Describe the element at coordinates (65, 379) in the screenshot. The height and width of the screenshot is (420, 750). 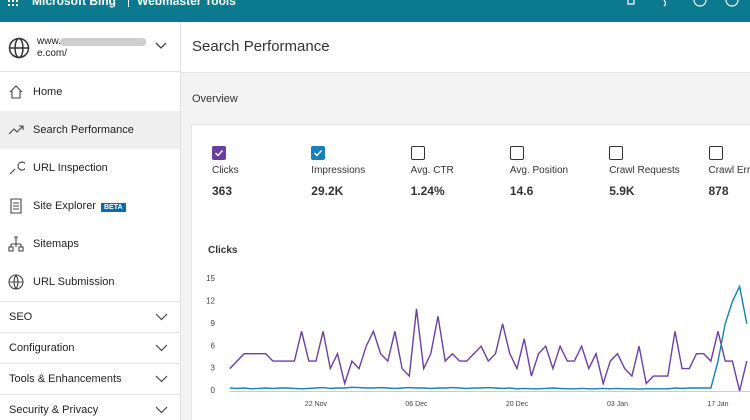
I see `section-label: Tools & Enhancements` at that location.